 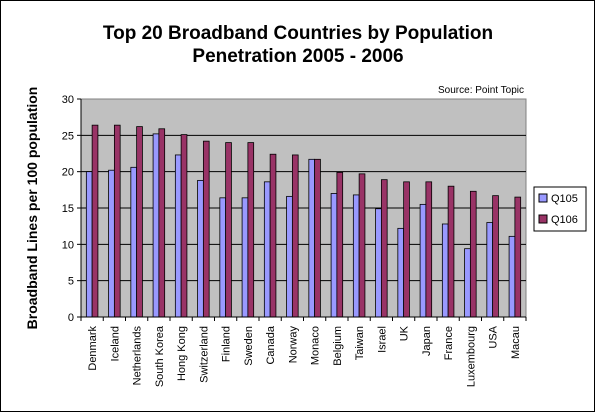 I want to click on bar-q105-macau, so click(x=512, y=276).